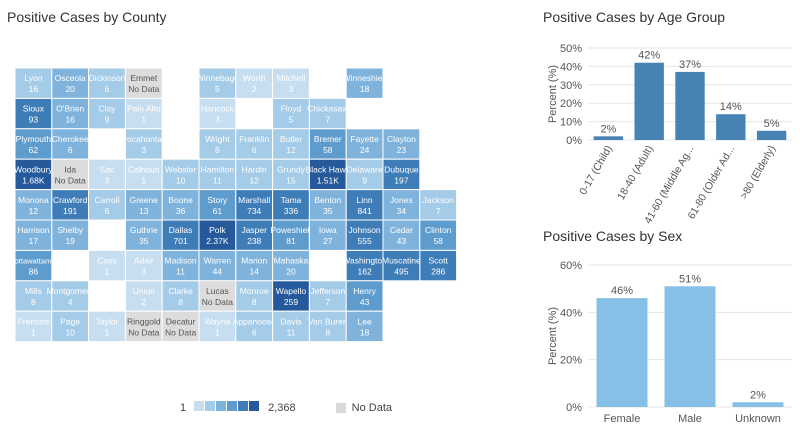 The height and width of the screenshot is (428, 800). Describe the element at coordinates (70, 169) in the screenshot. I see `county-name-ida: Ida` at that location.